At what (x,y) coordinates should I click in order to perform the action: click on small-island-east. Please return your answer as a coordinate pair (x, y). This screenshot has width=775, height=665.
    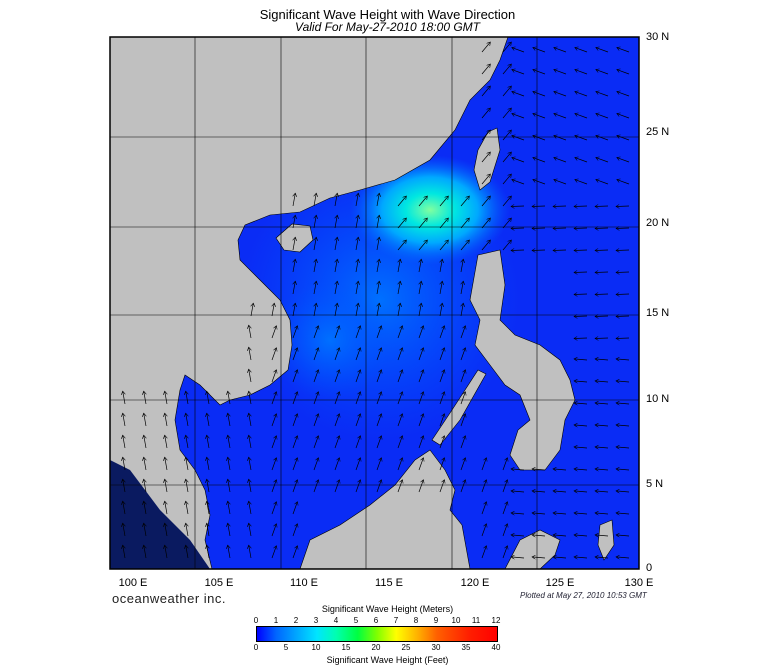
    Looking at the image, I should click on (606, 540).